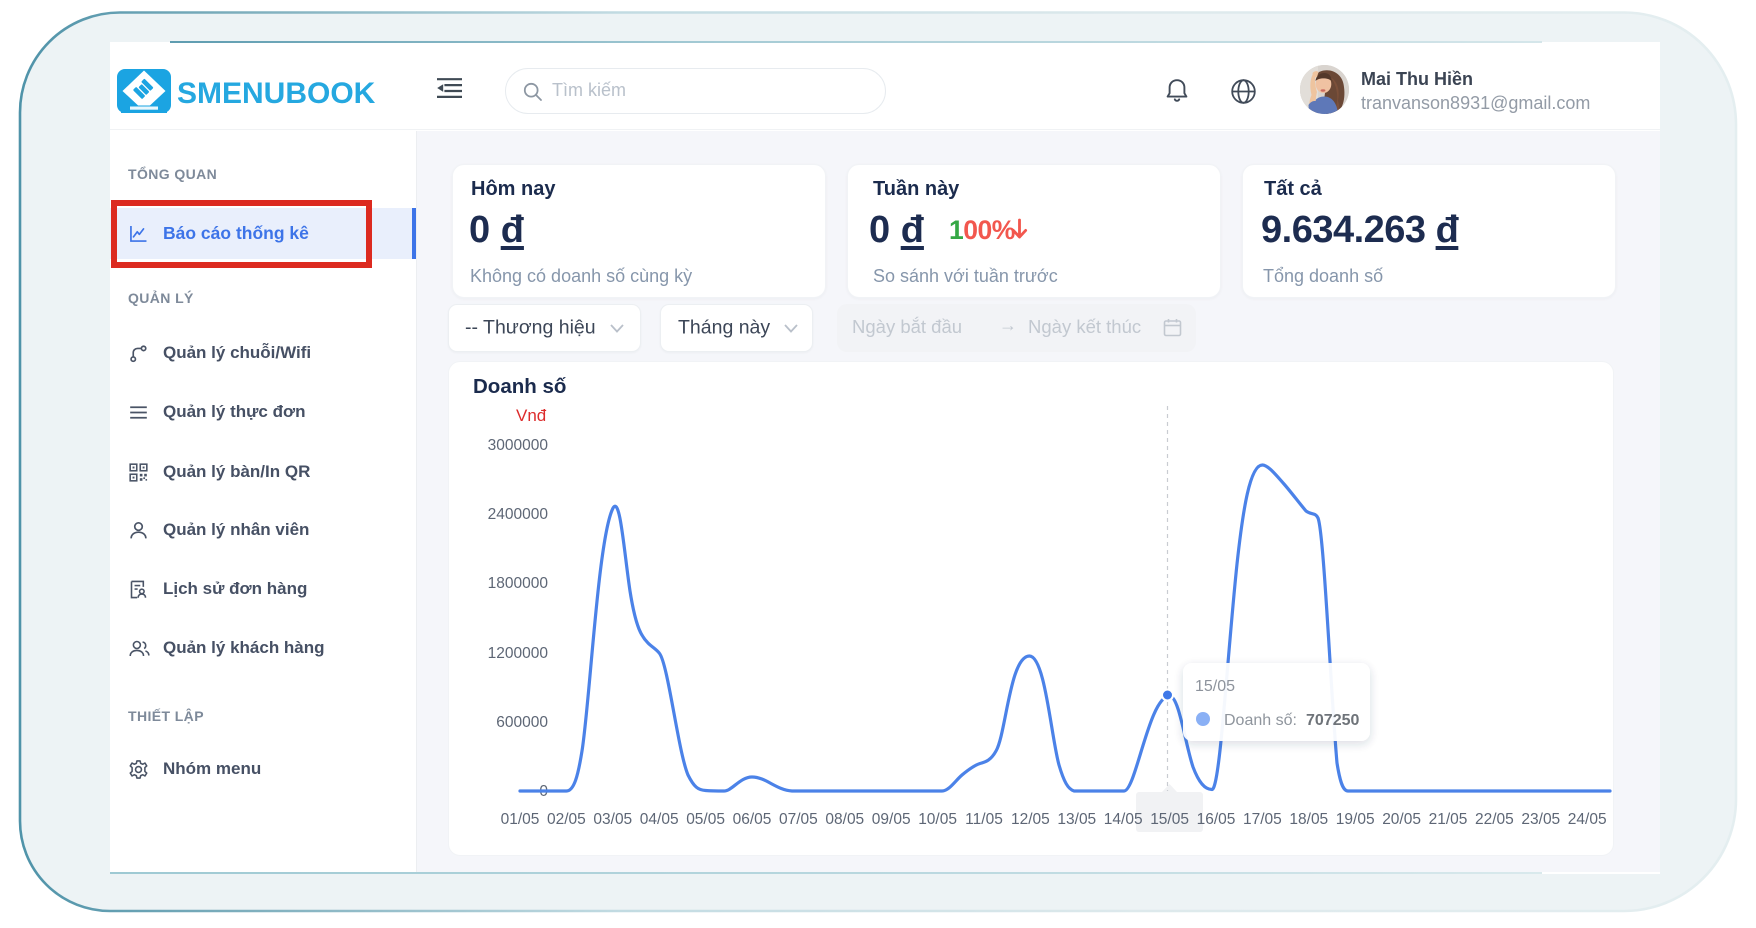 The width and height of the screenshot is (1756, 928). I want to click on svg-text: 18/05, so click(1308, 819).